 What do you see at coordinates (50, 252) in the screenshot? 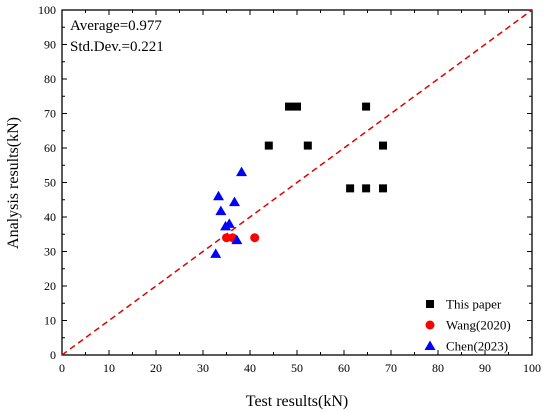
I see `y-tick-label: 30` at bounding box center [50, 252].